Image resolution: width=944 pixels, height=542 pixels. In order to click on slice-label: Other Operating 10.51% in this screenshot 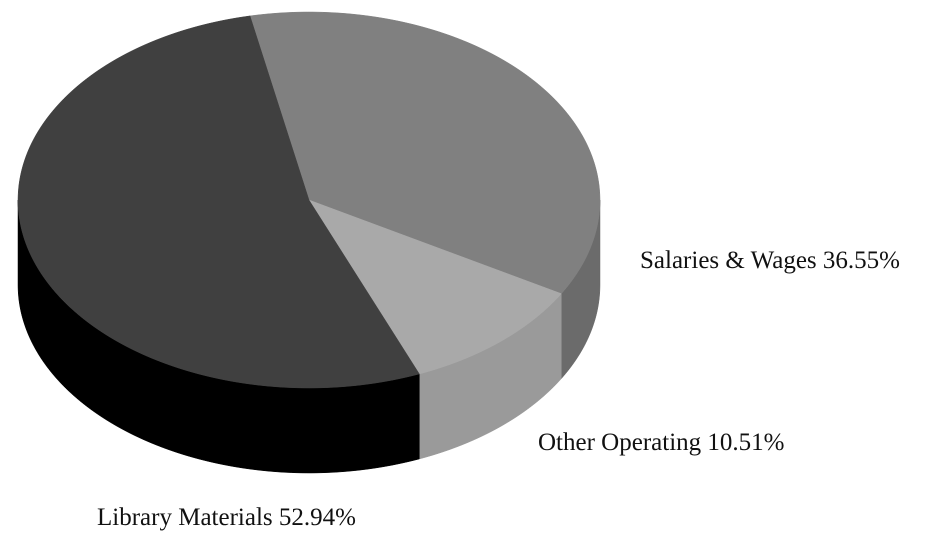, I will do `click(661, 442)`.